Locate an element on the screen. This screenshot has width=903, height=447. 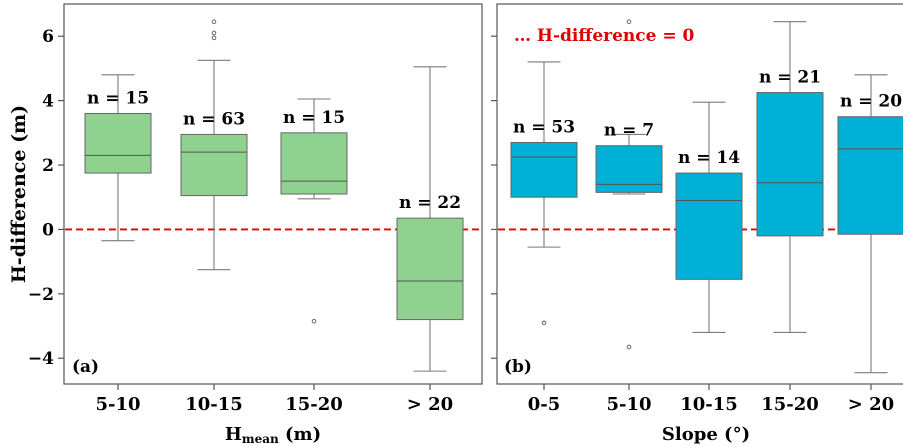
box--20: n = 22 is located at coordinates (430, 219).